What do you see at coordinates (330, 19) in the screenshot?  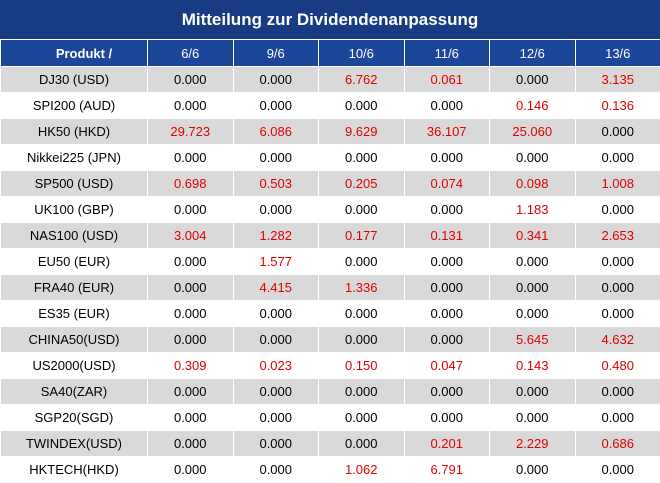 I see `page-title: Mitteilung zur Dividendenanpassung` at bounding box center [330, 19].